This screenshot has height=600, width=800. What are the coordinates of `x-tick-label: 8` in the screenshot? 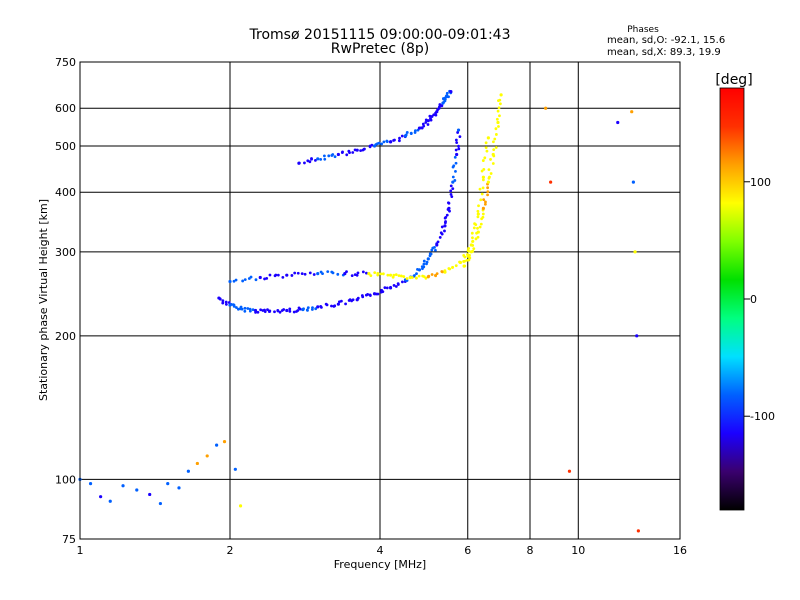 It's located at (530, 550).